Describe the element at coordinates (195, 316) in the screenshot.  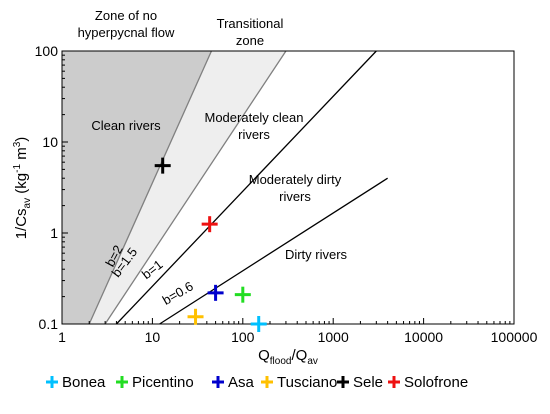
I see `point-tusciano` at that location.